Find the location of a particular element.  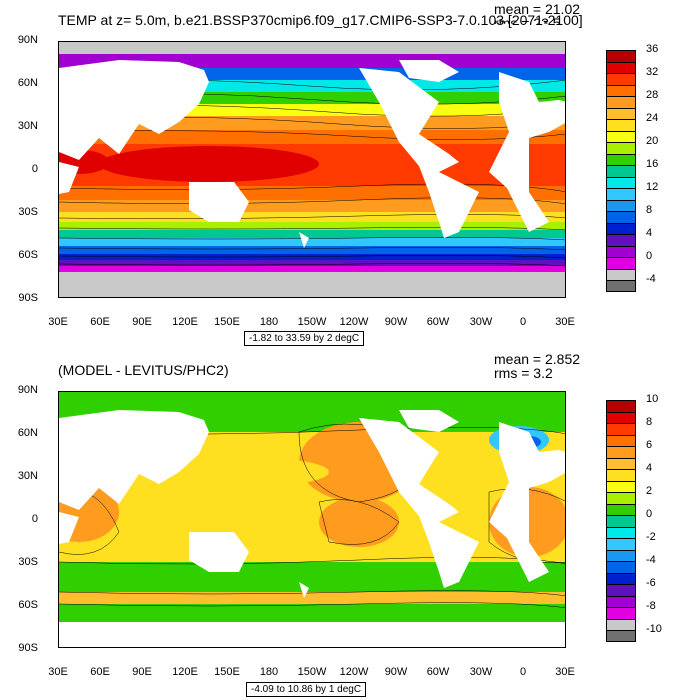

colorbar-tick-label: 8 is located at coordinates (649, 210).